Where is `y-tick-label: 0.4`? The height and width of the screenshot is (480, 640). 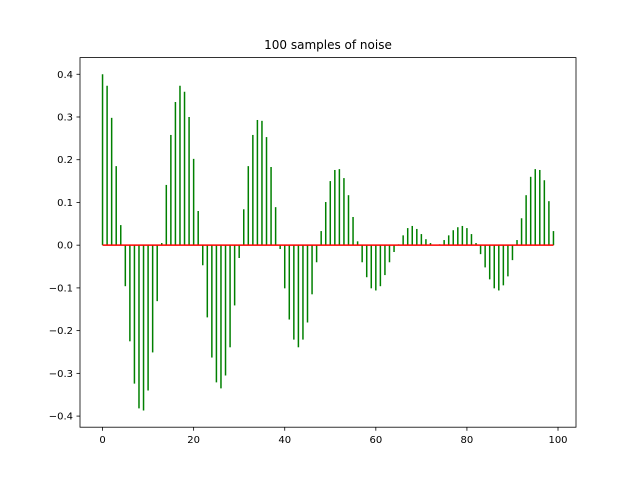
y-tick-label: 0.4 is located at coordinates (65, 75).